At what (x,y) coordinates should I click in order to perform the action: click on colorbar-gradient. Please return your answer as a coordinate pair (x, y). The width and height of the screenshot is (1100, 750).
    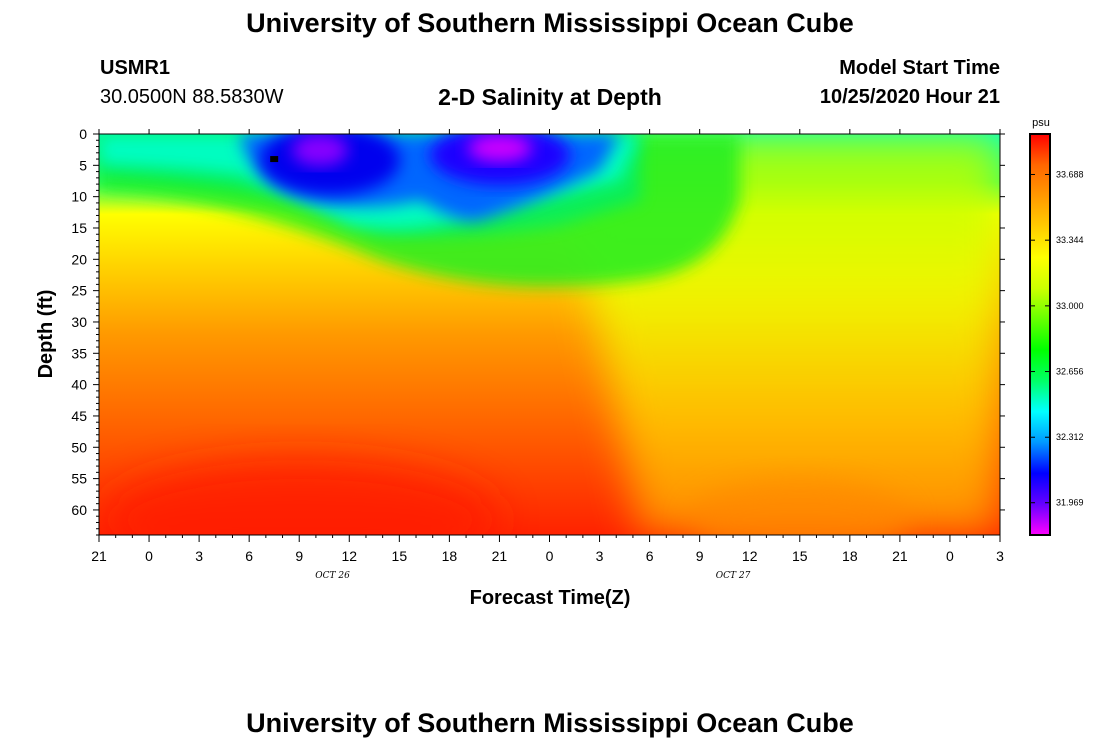
    Looking at the image, I should click on (1040, 334).